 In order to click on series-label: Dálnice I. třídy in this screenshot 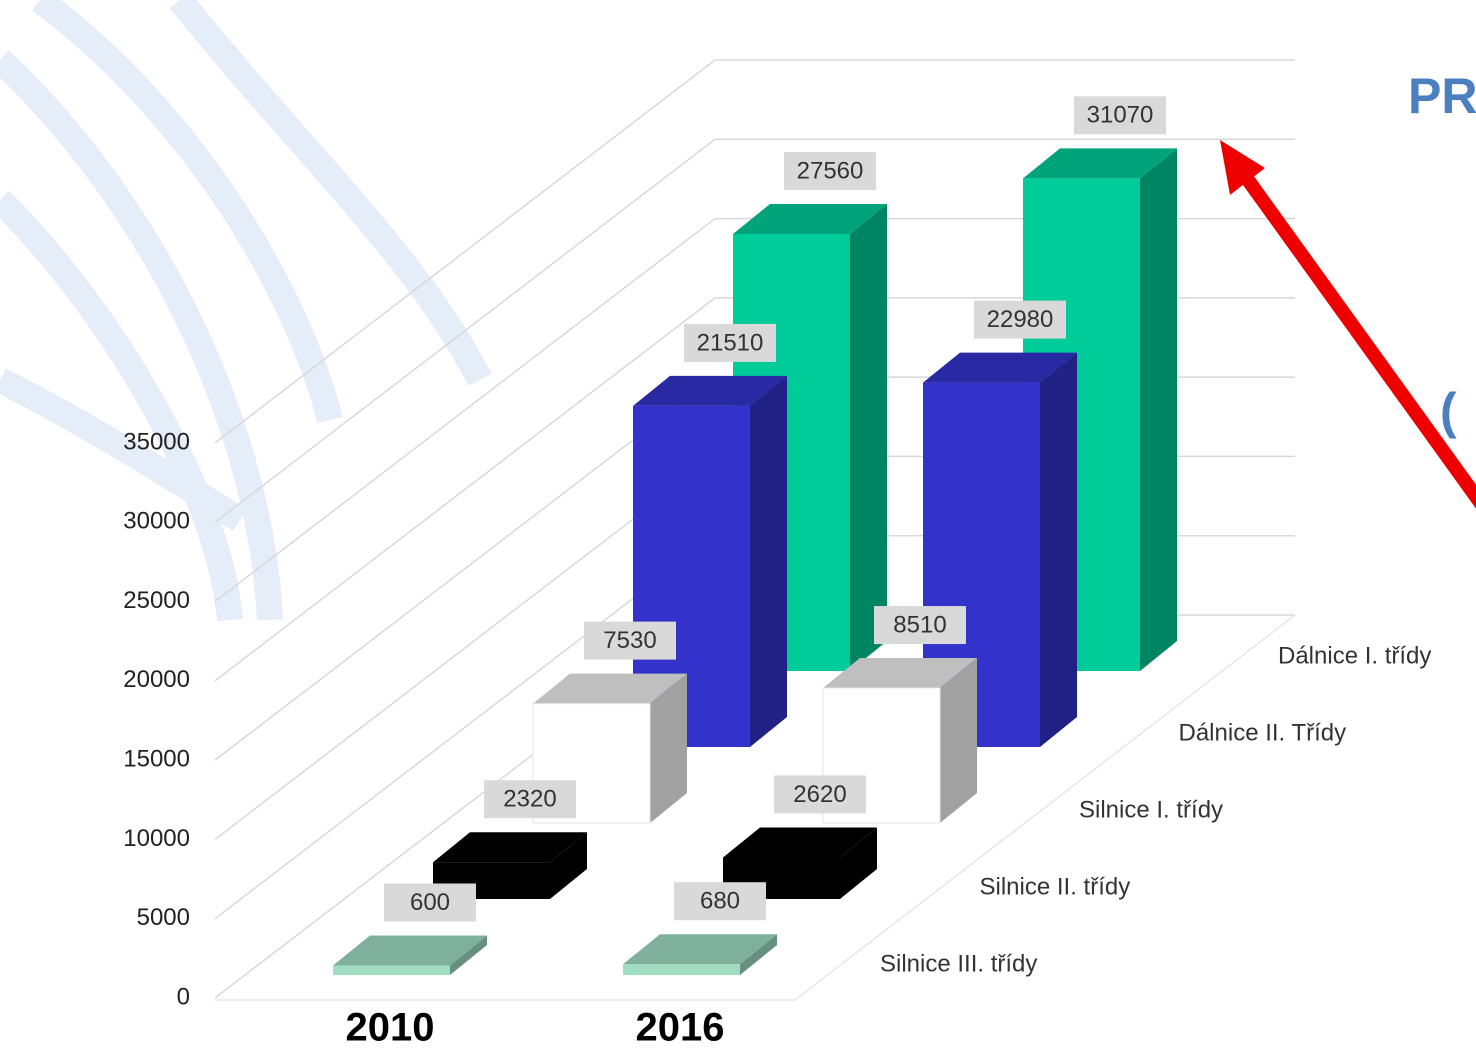, I will do `click(1354, 655)`.